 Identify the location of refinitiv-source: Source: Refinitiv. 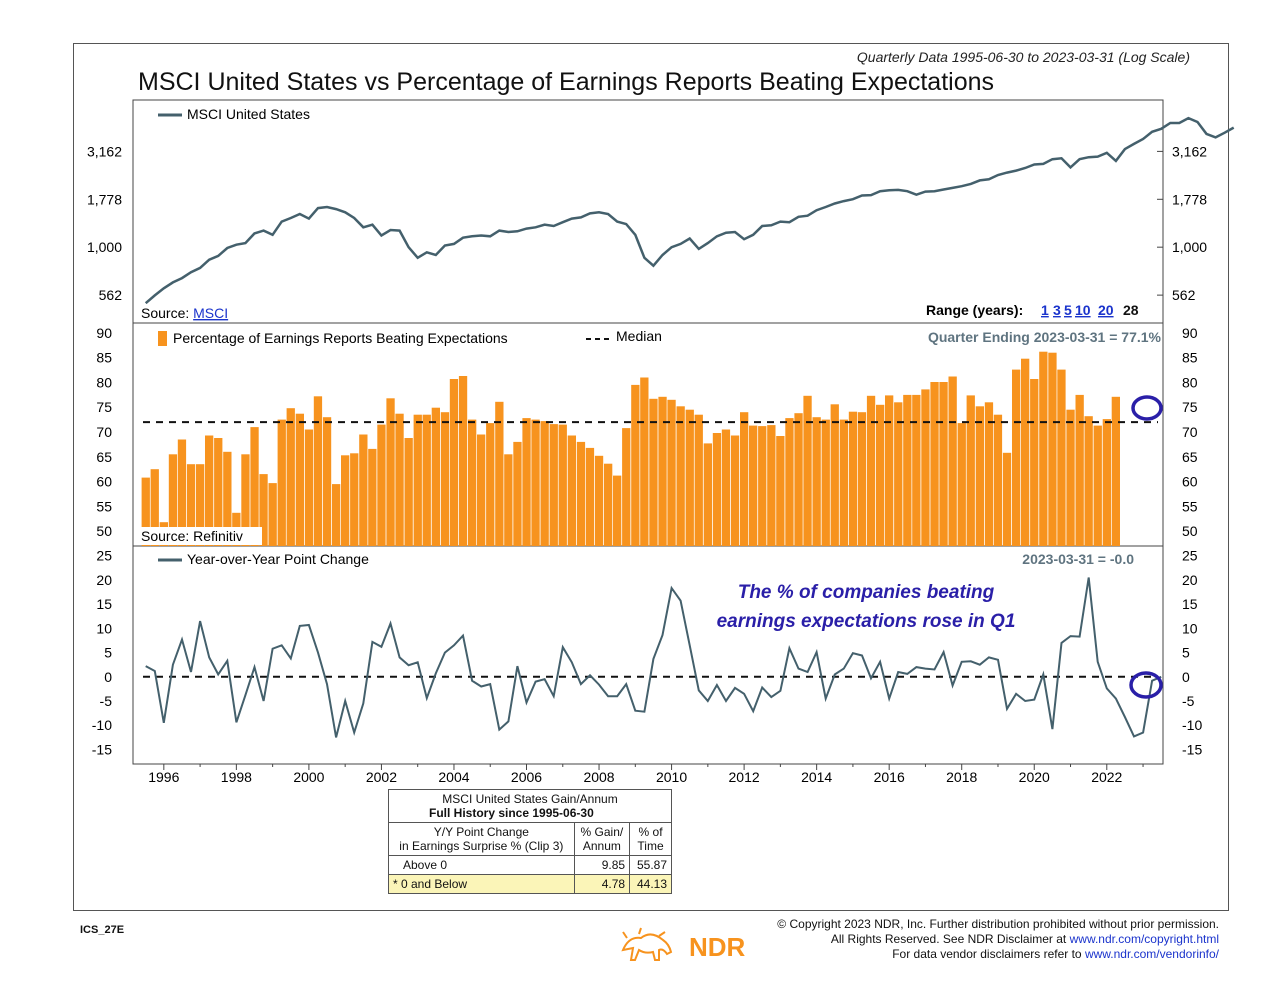
(192, 536).